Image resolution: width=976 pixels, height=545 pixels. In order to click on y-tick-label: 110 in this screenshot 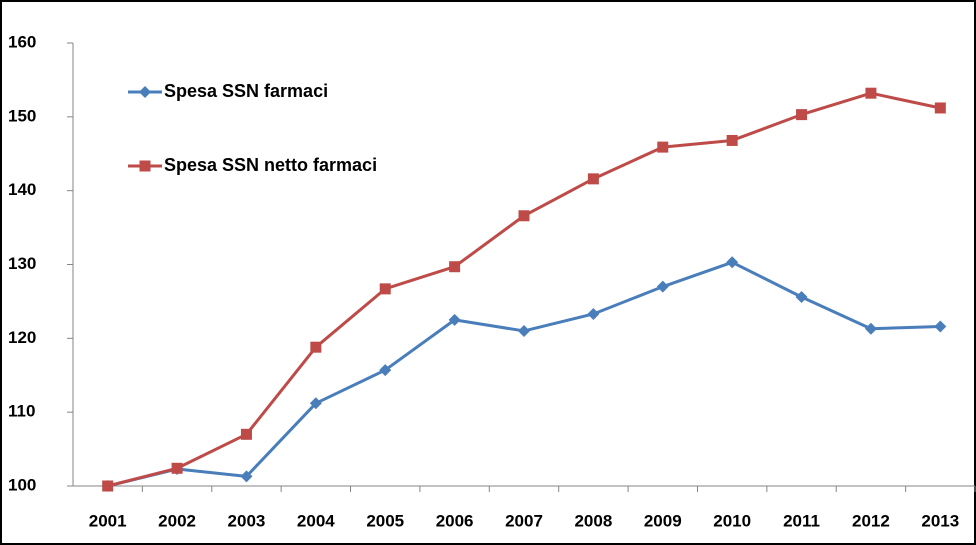, I will do `click(21, 411)`.